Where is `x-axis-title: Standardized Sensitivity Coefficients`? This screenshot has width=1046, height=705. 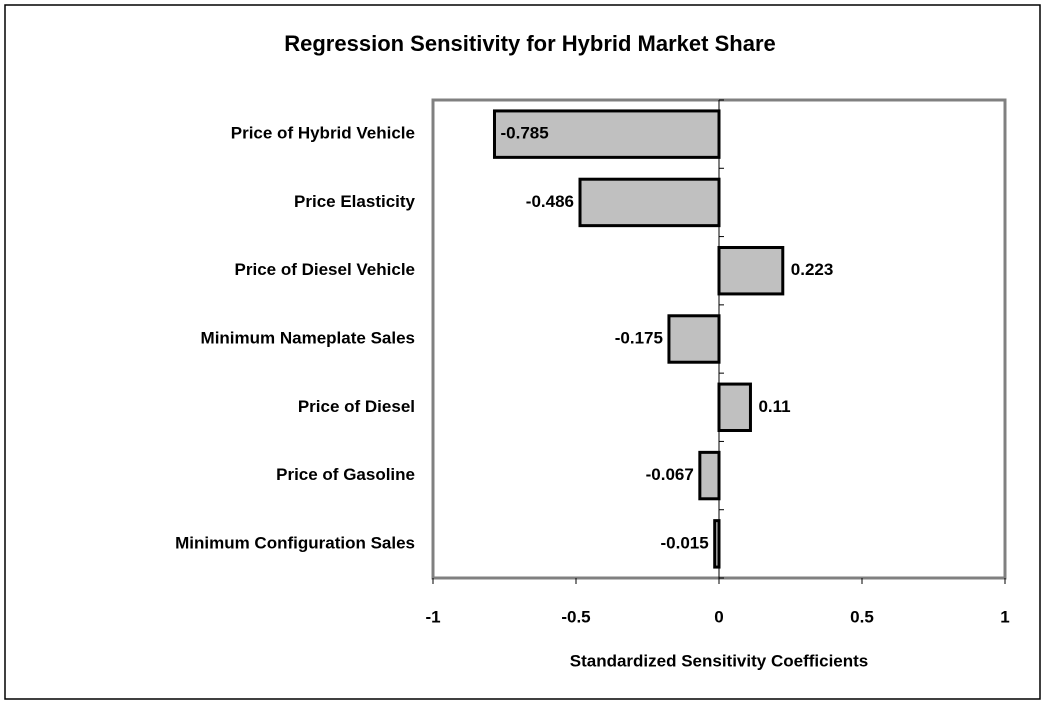
x-axis-title: Standardized Sensitivity Coefficients is located at coordinates (719, 660).